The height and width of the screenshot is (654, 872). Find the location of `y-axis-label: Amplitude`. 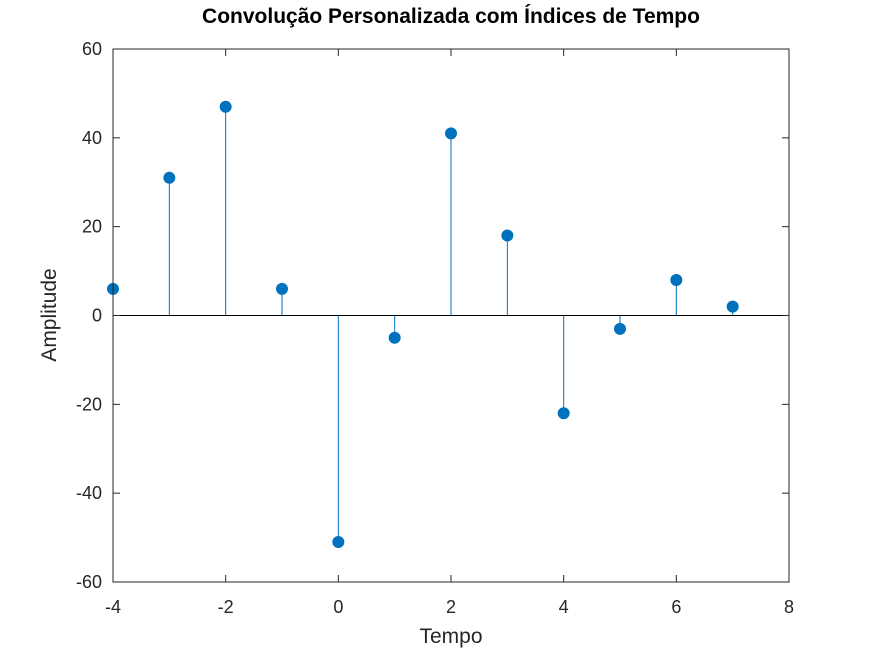

y-axis-label: Amplitude is located at coordinates (49, 314).